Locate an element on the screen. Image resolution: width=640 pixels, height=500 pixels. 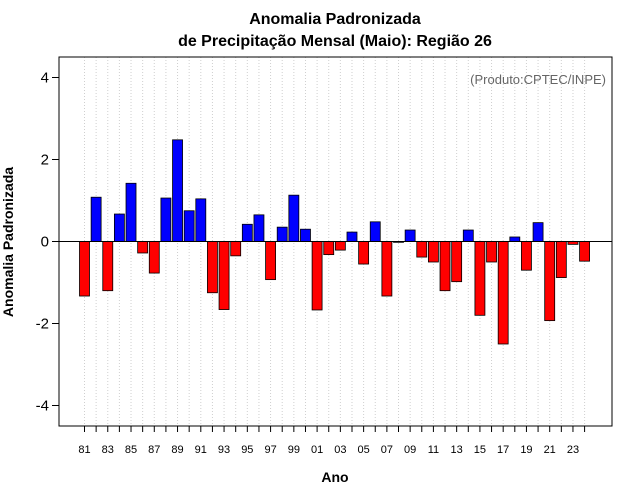
x-tick-label: 13 is located at coordinates (457, 450).